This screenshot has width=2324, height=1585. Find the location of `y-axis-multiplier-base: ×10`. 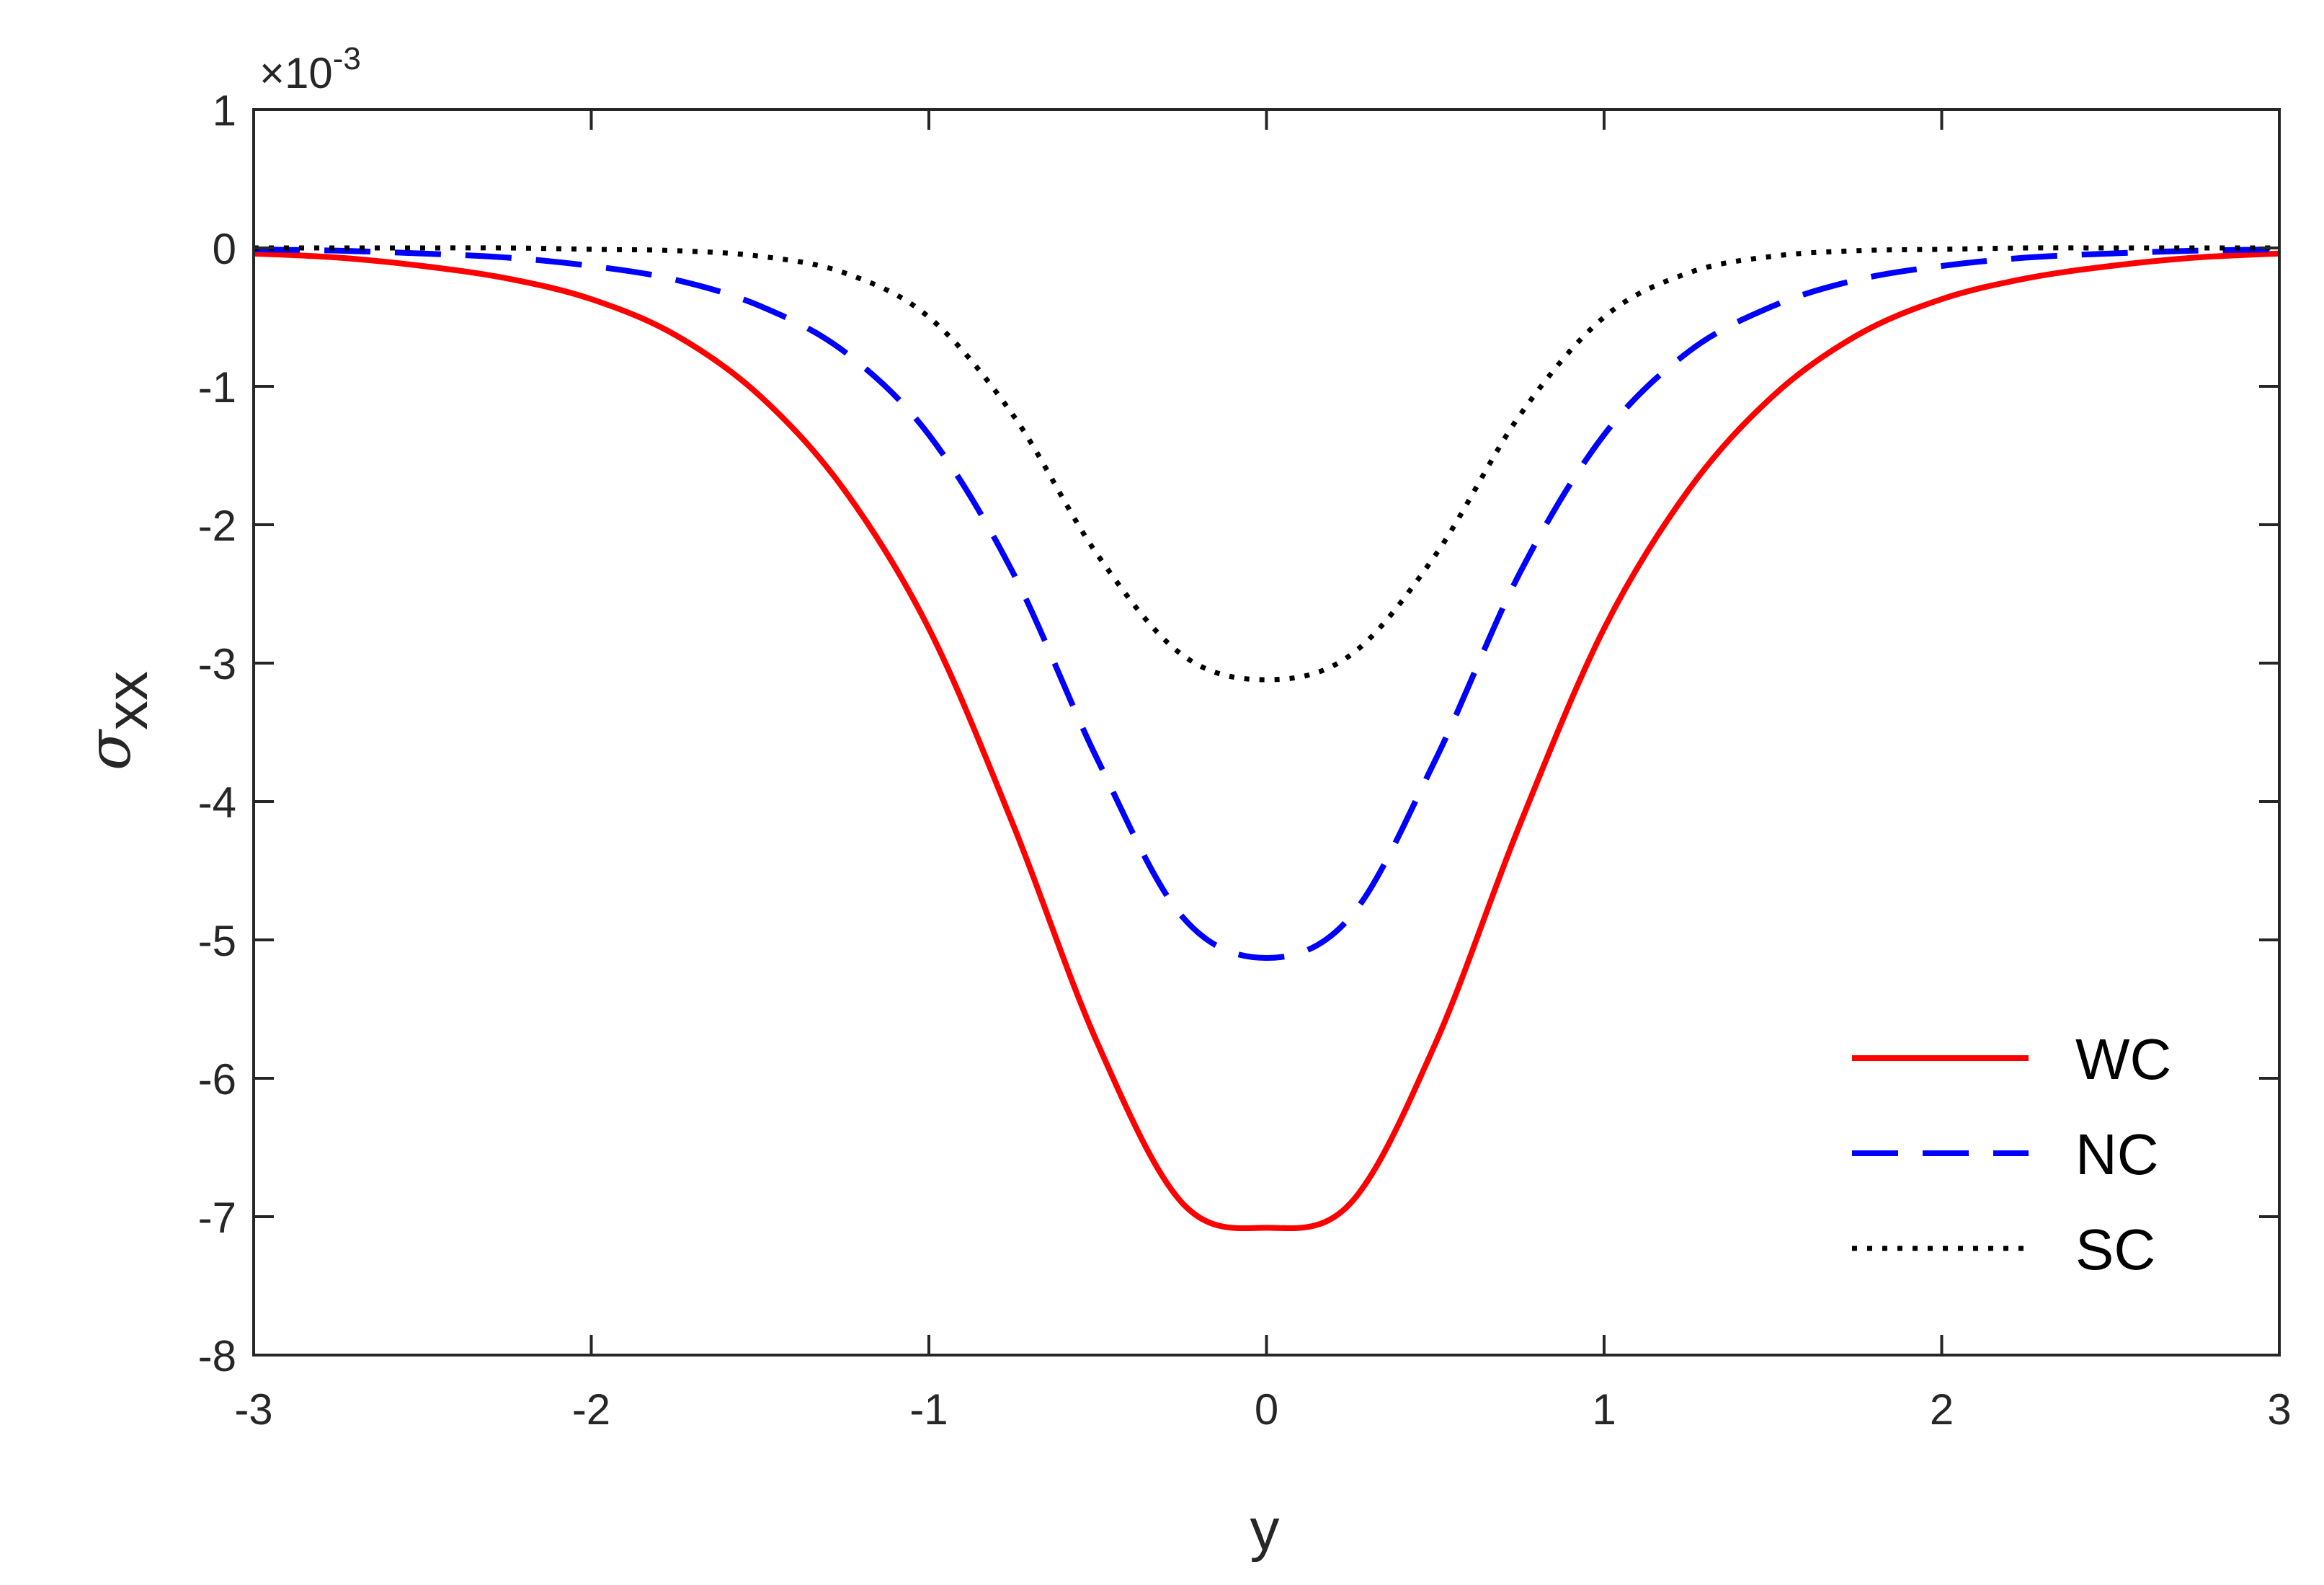

y-axis-multiplier-base: ×10 is located at coordinates (296, 73).